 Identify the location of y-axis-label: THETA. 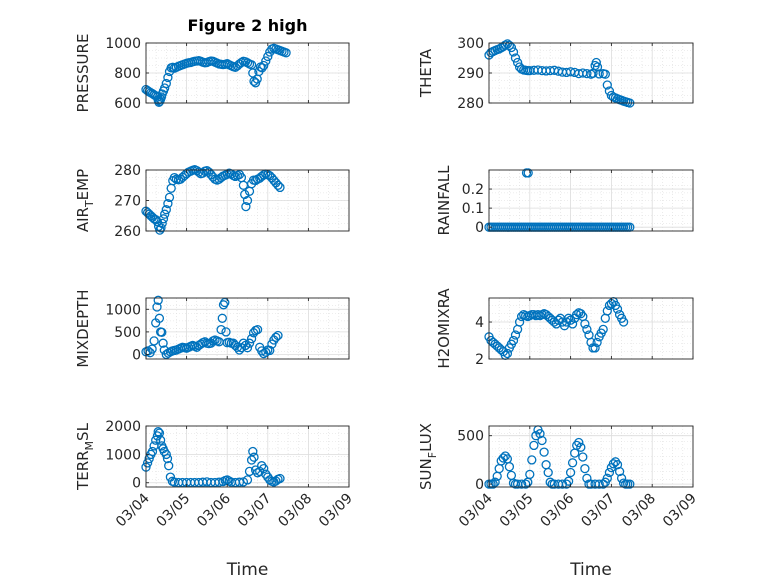
(426, 73).